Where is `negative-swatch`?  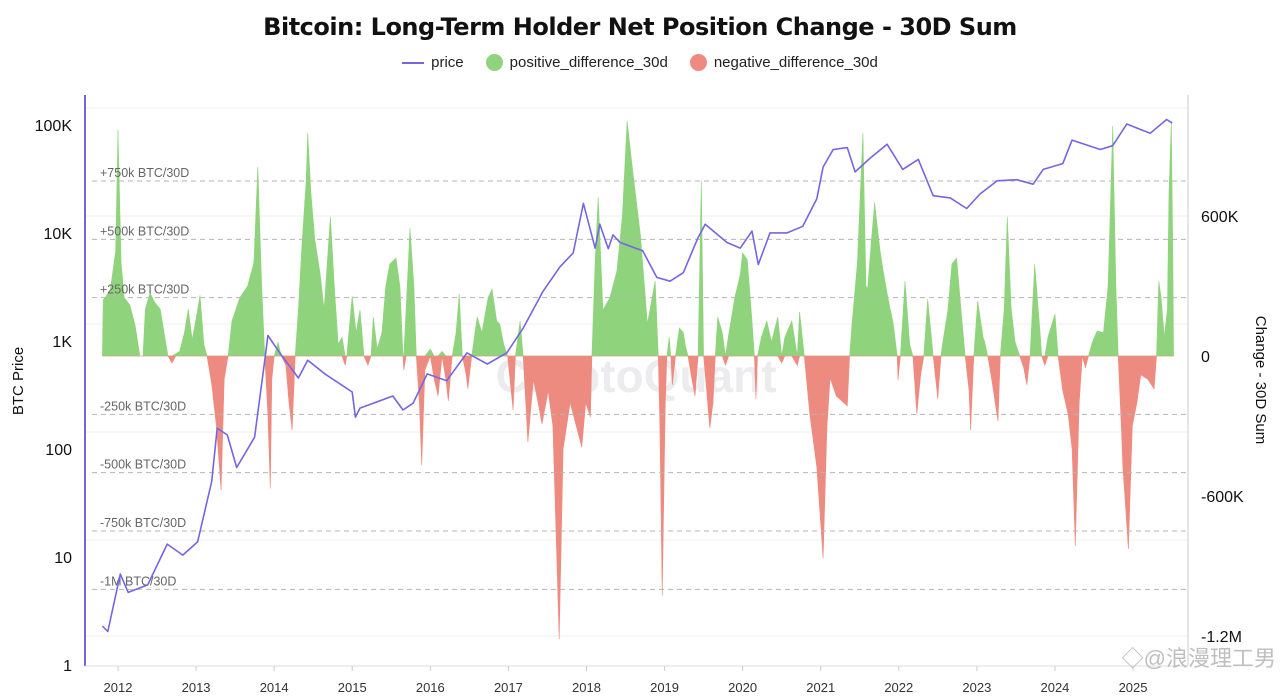 negative-swatch is located at coordinates (698, 62).